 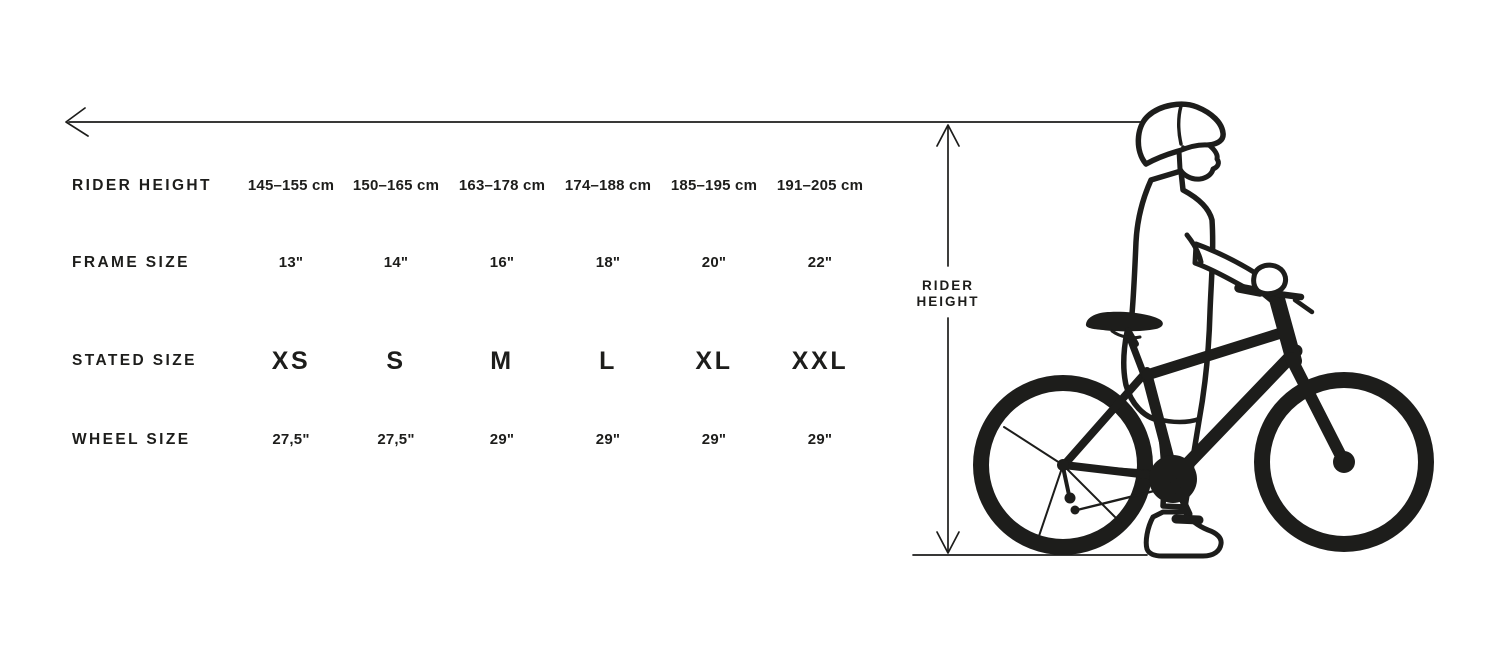 What do you see at coordinates (396, 185) in the screenshot?
I see `rider-height-value: 150–165 cm` at bounding box center [396, 185].